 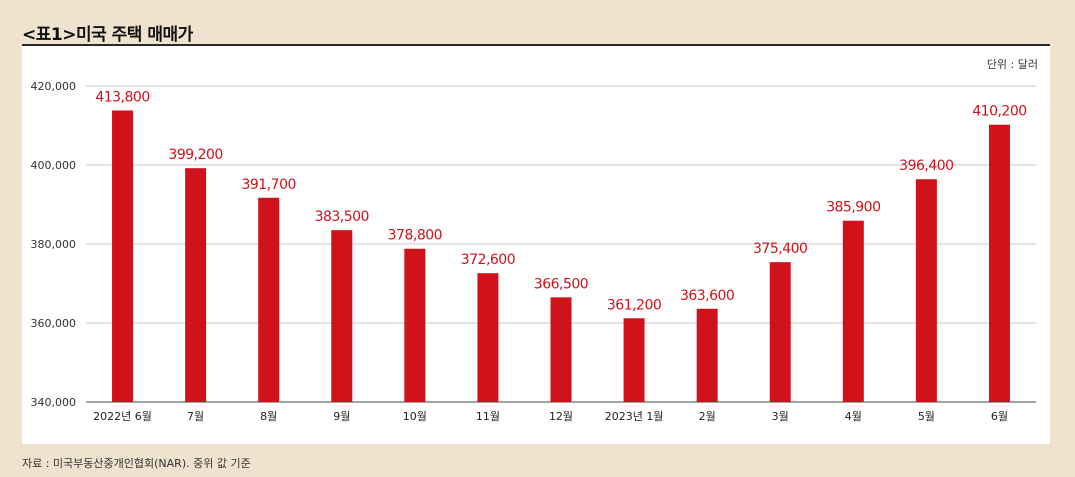 I want to click on x-tick-label: 11월, so click(x=488, y=416).